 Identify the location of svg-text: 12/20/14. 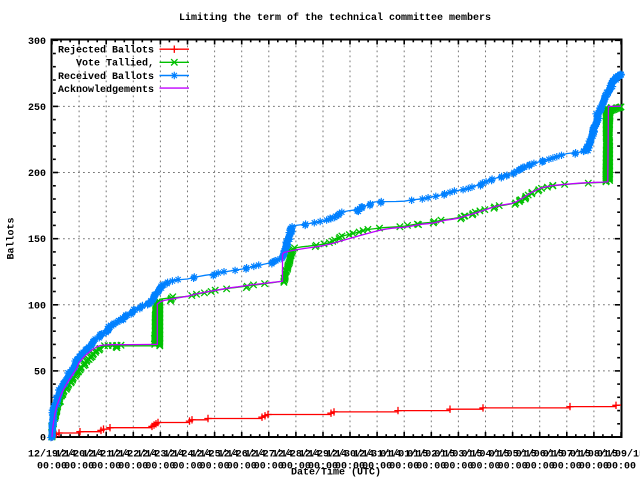
(79, 455).